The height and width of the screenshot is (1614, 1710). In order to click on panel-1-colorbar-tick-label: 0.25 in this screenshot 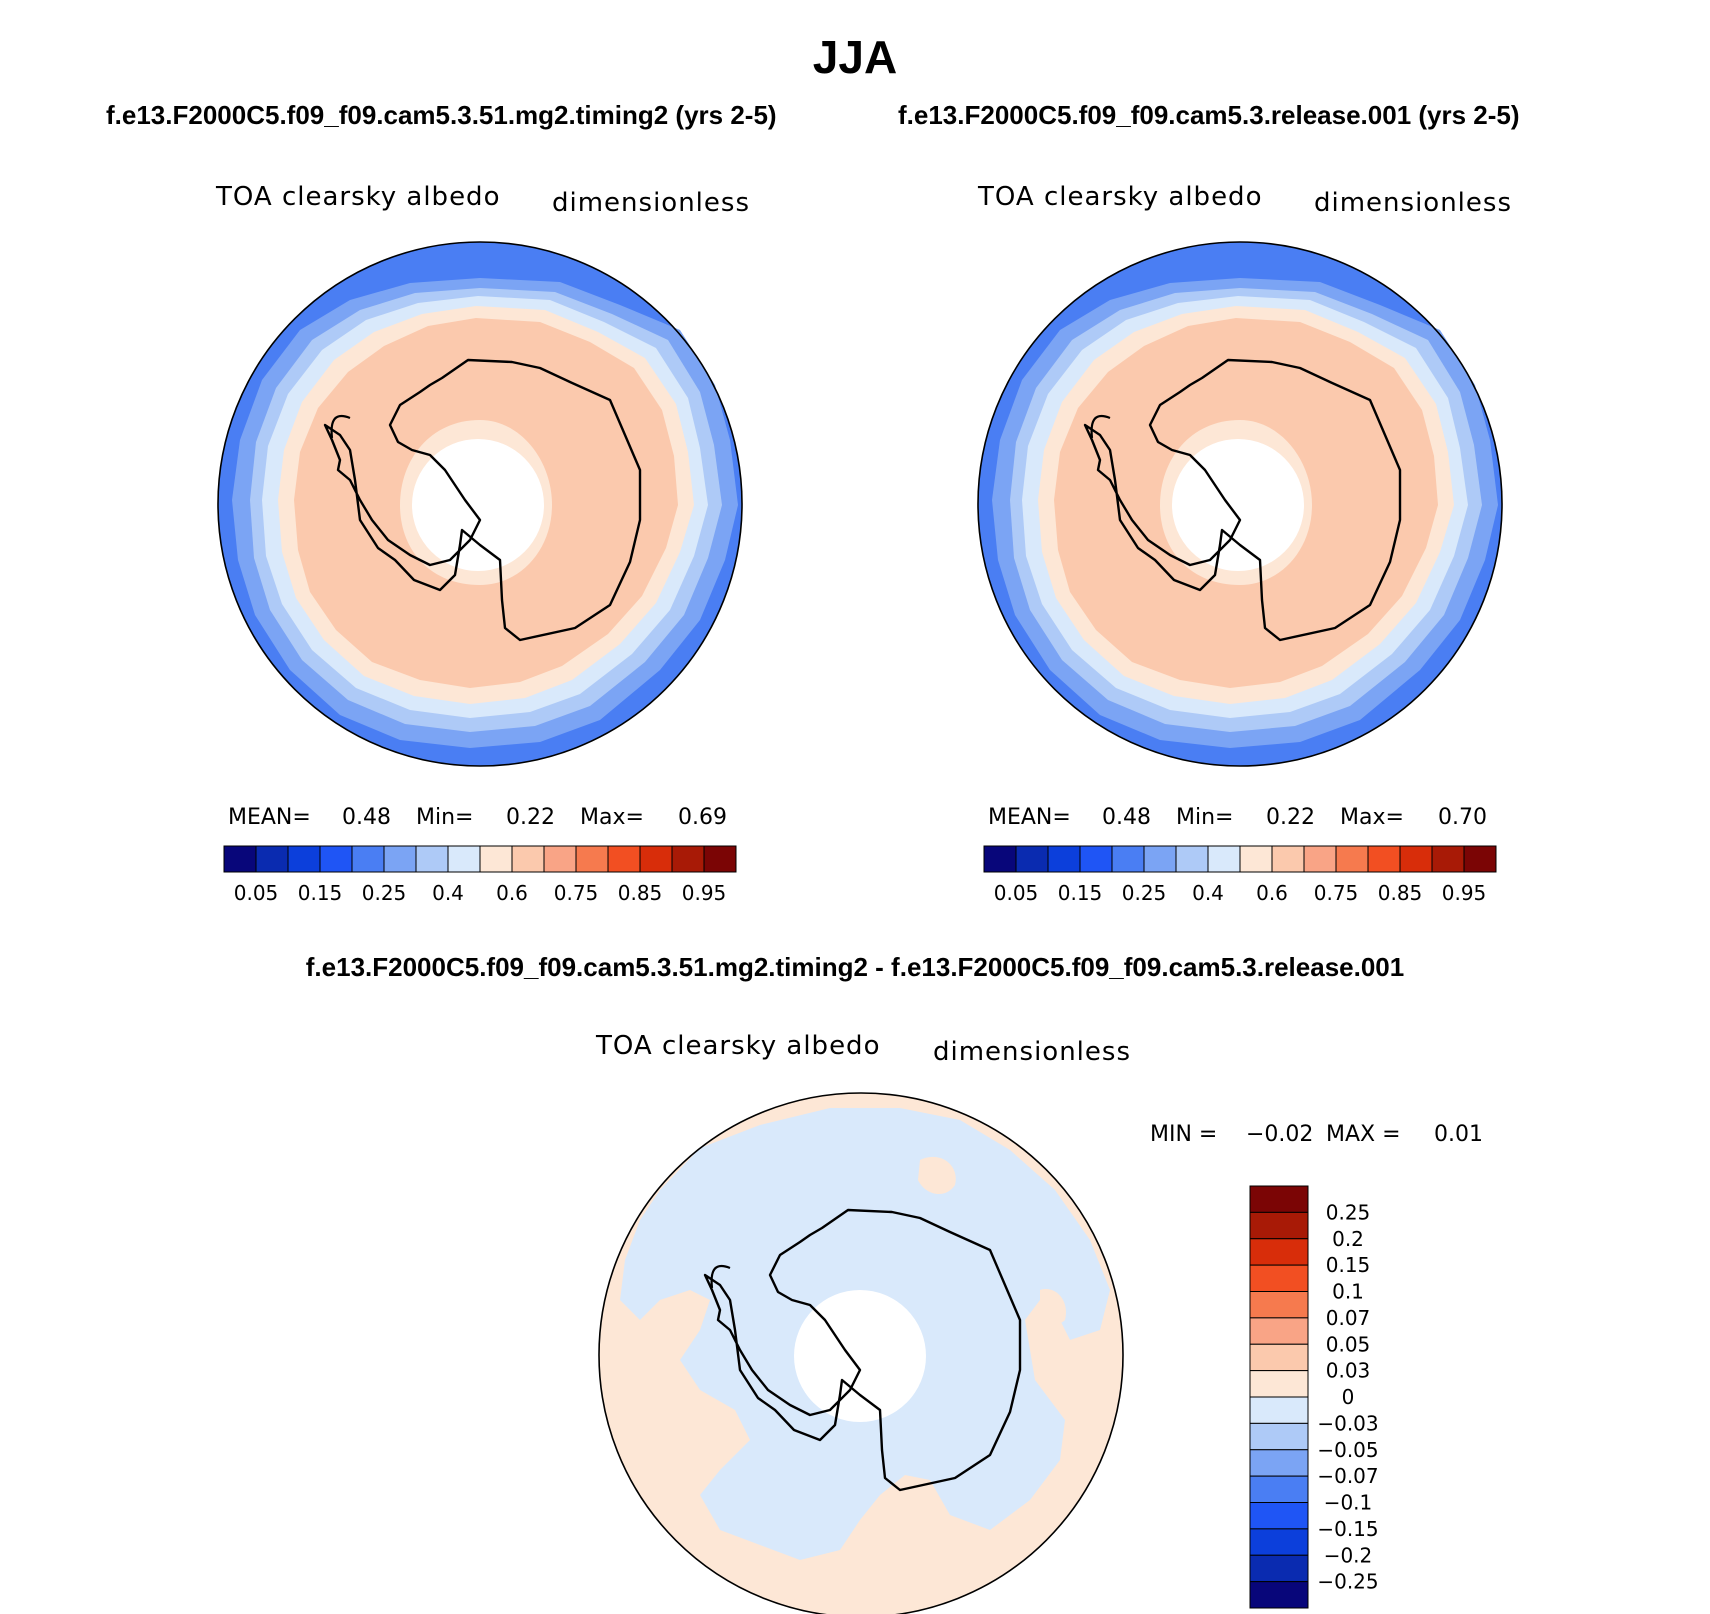, I will do `click(384, 893)`.